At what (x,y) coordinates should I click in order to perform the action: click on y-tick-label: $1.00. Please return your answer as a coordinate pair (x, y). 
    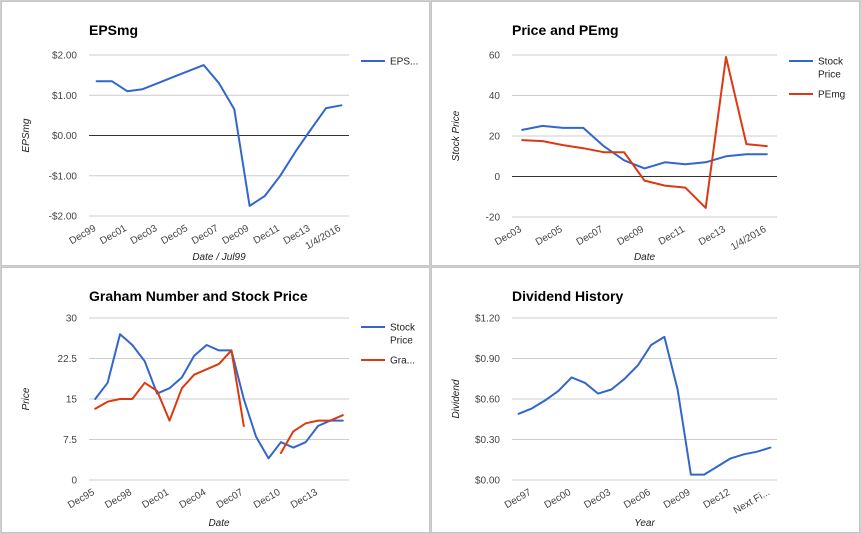
    Looking at the image, I should click on (64, 96).